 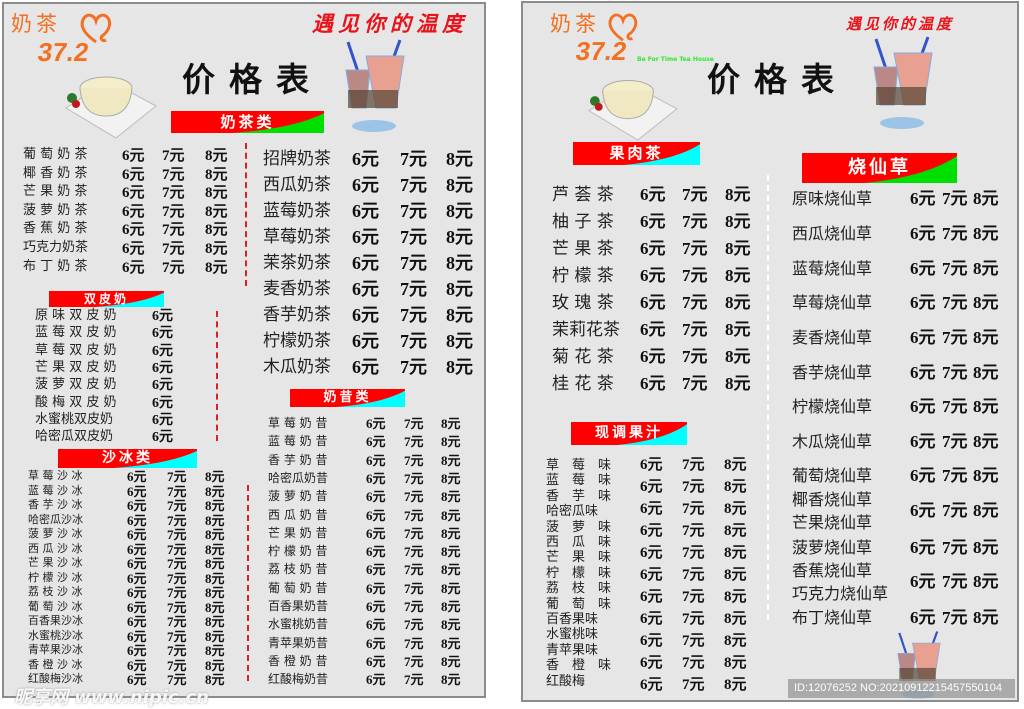 I want to click on menu-item-name: 原味烧仙草, so click(x=832, y=198).